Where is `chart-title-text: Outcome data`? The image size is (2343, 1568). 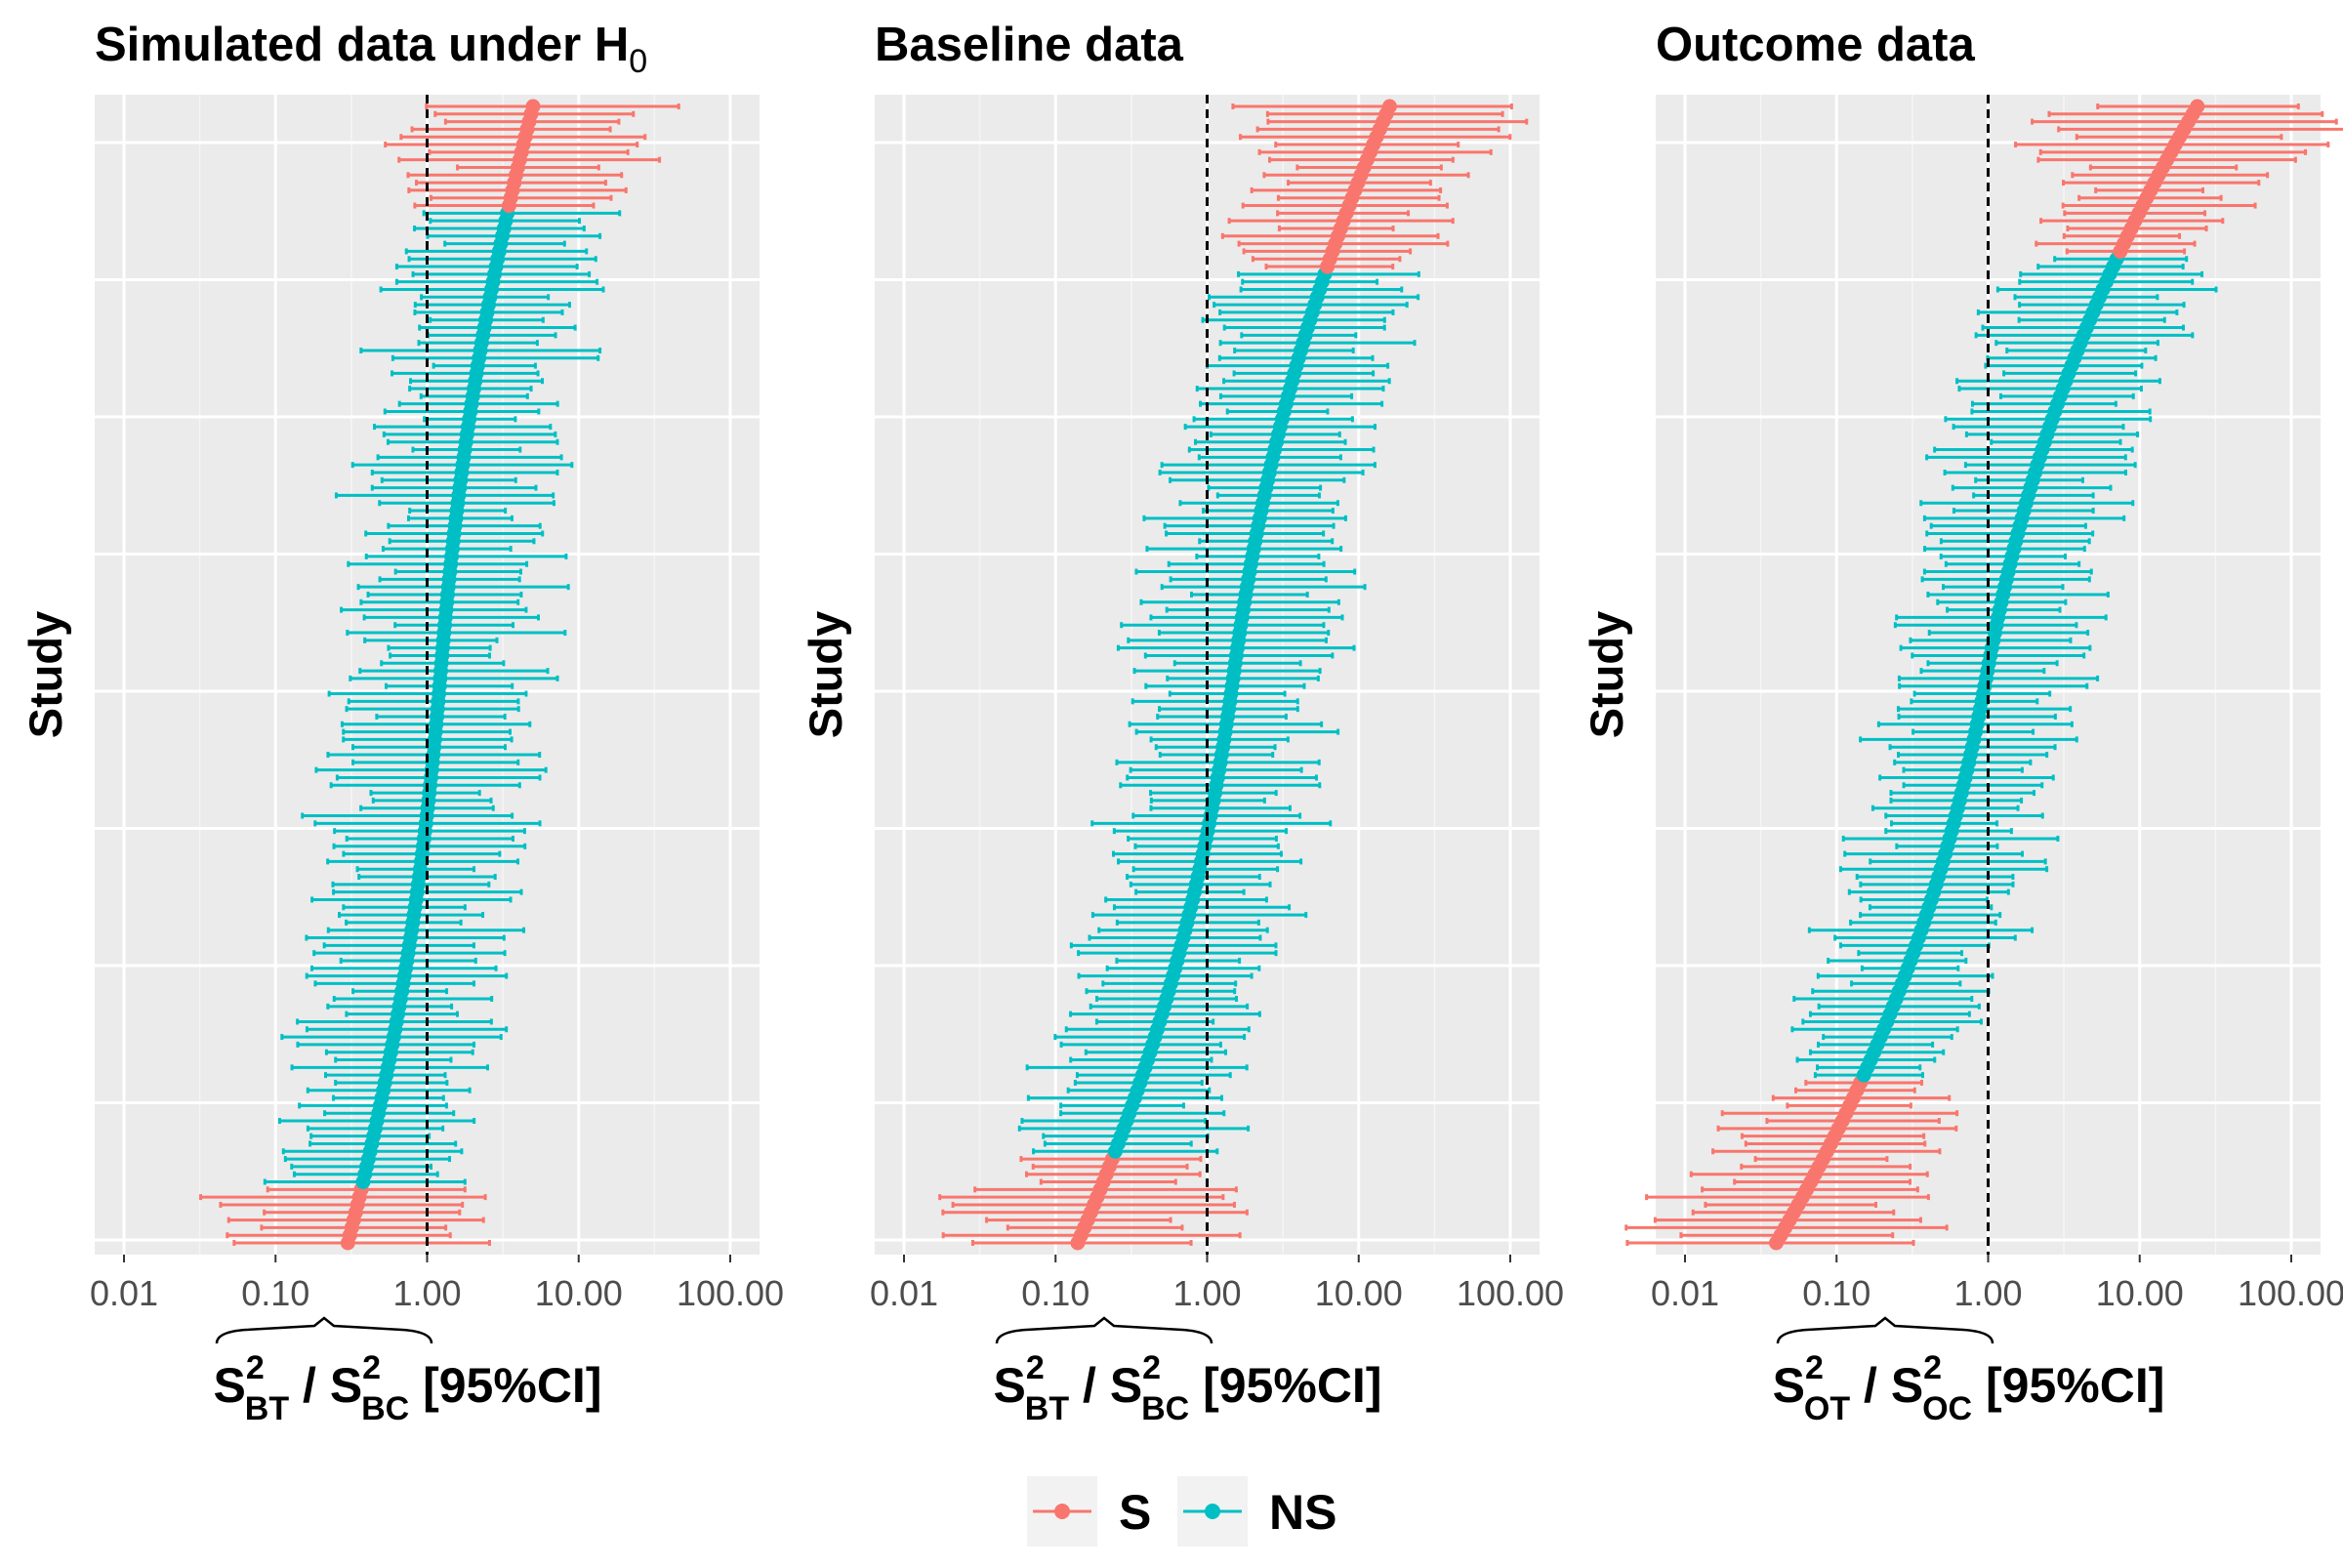
chart-title-text: Outcome data is located at coordinates (1815, 45).